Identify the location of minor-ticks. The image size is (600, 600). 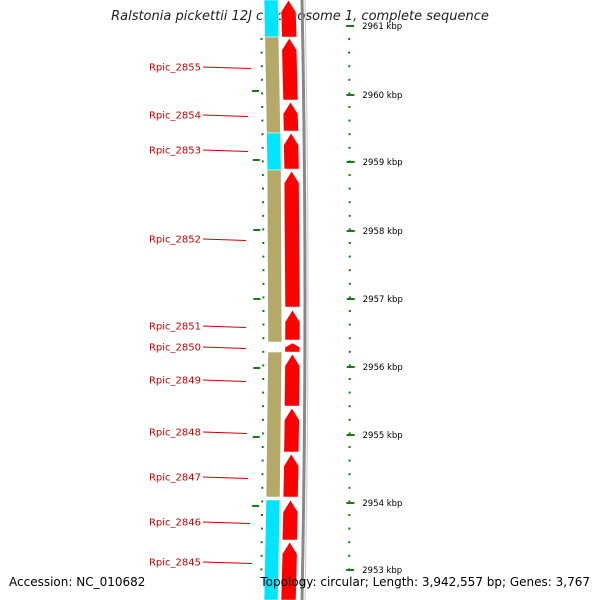
(301, 304).